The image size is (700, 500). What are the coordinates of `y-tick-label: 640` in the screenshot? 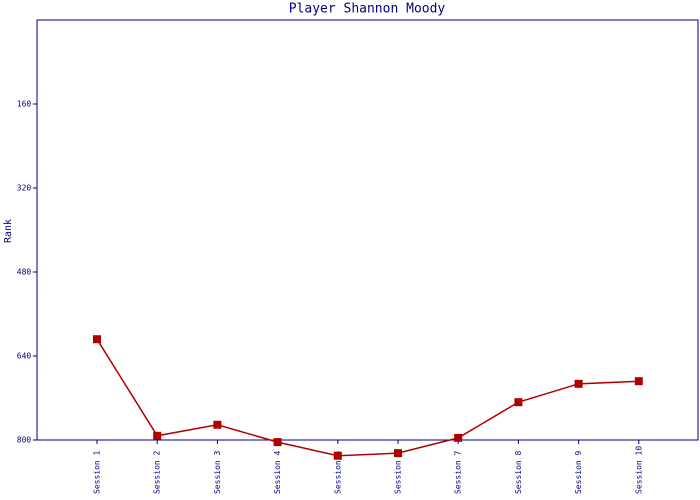 It's located at (24, 356).